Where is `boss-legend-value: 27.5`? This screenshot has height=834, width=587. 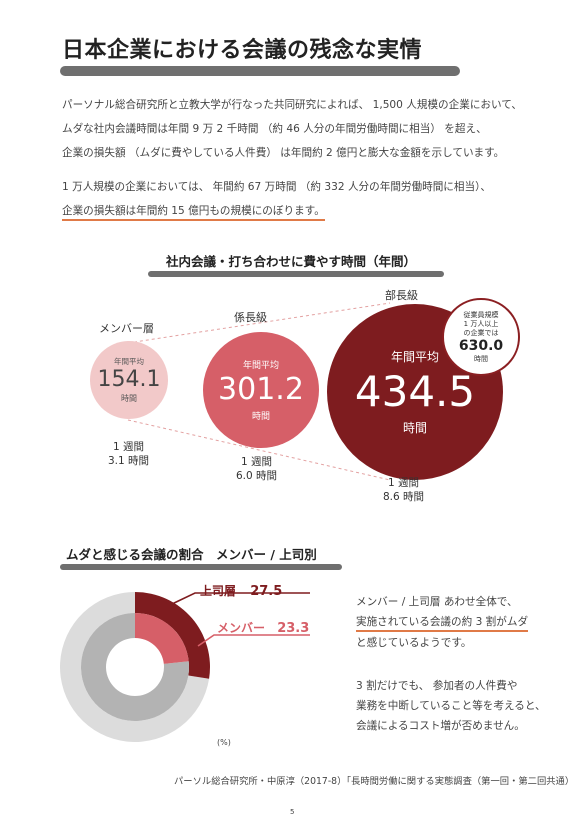
boss-legend-value: 27.5 is located at coordinates (266, 591).